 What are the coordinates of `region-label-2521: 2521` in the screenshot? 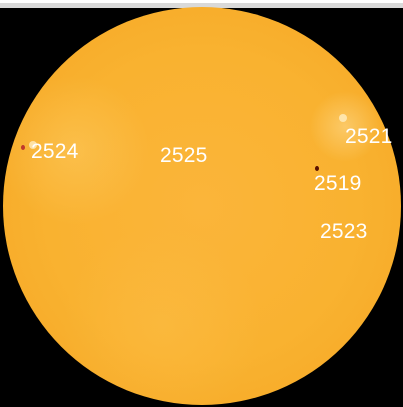 It's located at (369, 136).